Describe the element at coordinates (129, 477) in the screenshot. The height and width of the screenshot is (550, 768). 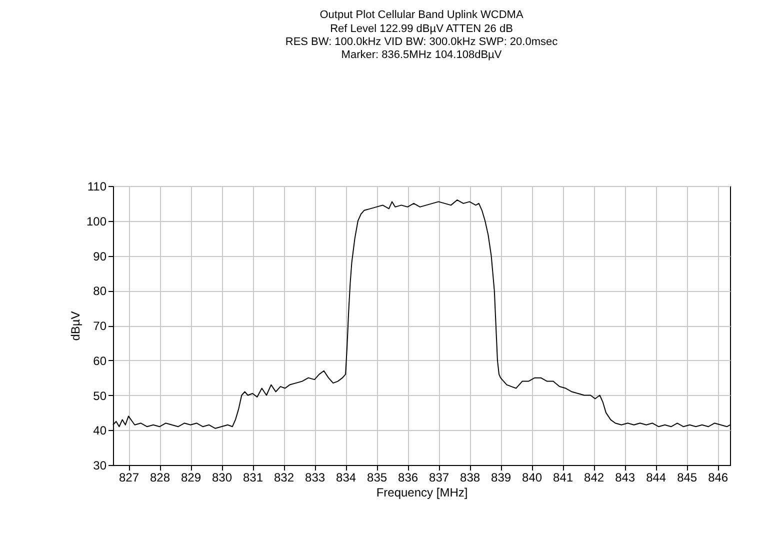
I see `x-tick-label: 827` at that location.